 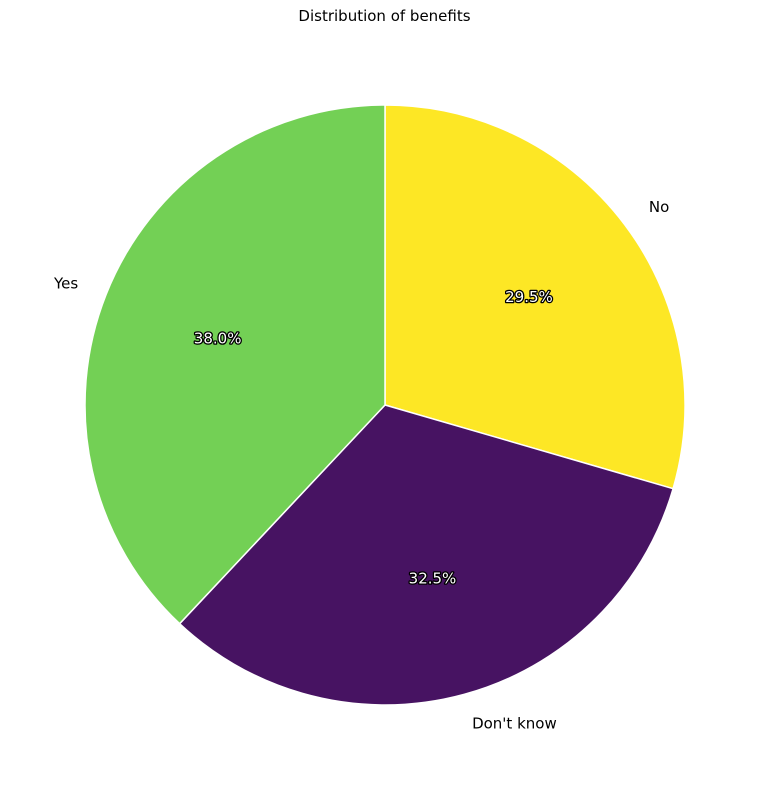 What do you see at coordinates (433, 579) in the screenshot?
I see `slice-percent-don-t-know: 32.5%` at bounding box center [433, 579].